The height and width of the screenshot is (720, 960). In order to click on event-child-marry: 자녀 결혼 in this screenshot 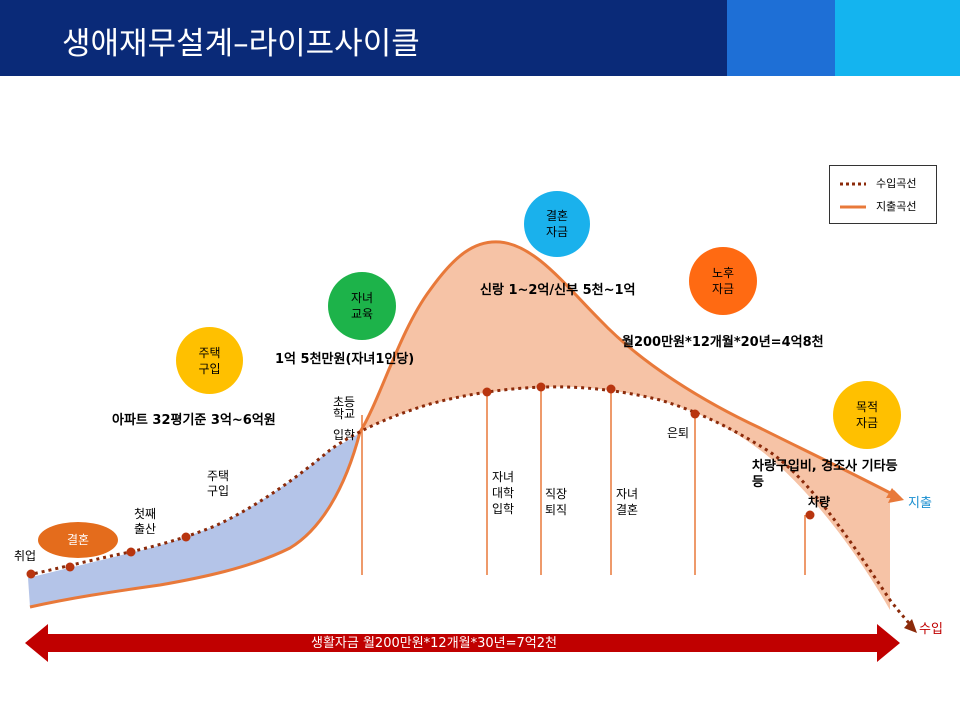, I will do `click(627, 502)`.